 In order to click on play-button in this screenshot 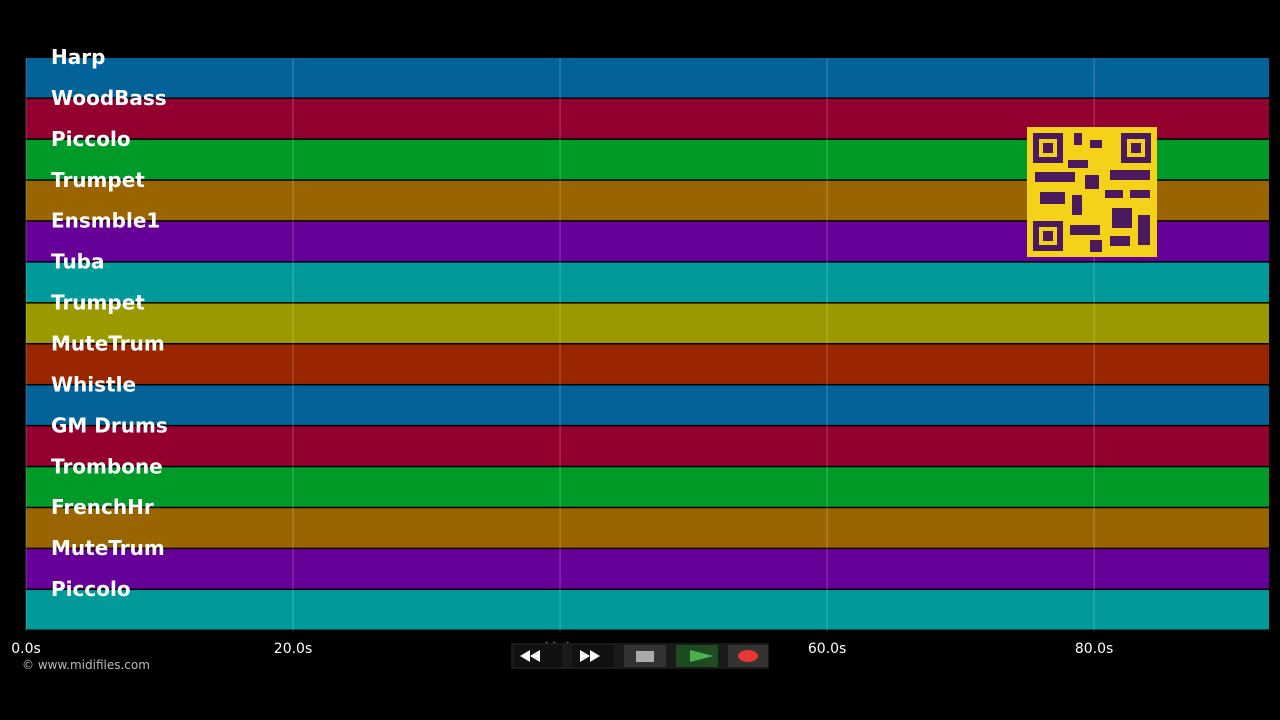, I will do `click(697, 656)`.